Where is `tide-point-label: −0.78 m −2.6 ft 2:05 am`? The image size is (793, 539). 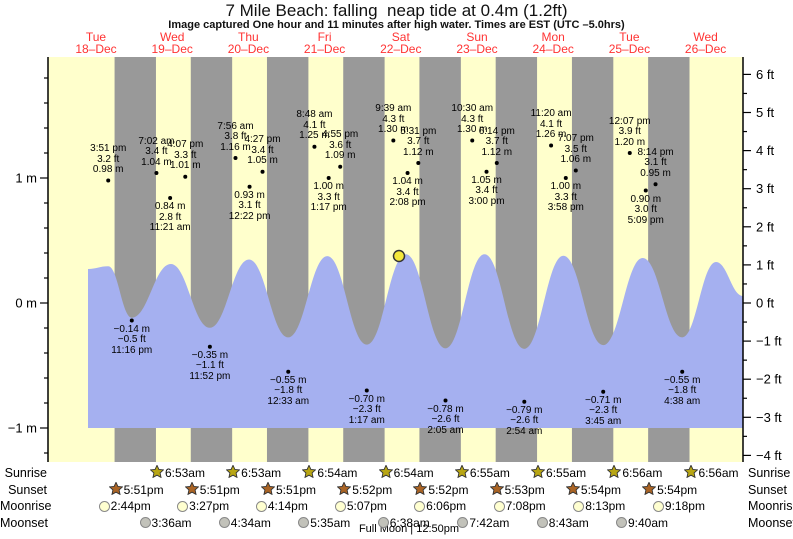 tide-point-label: −0.78 m −2.6 ft 2:05 am is located at coordinates (445, 419).